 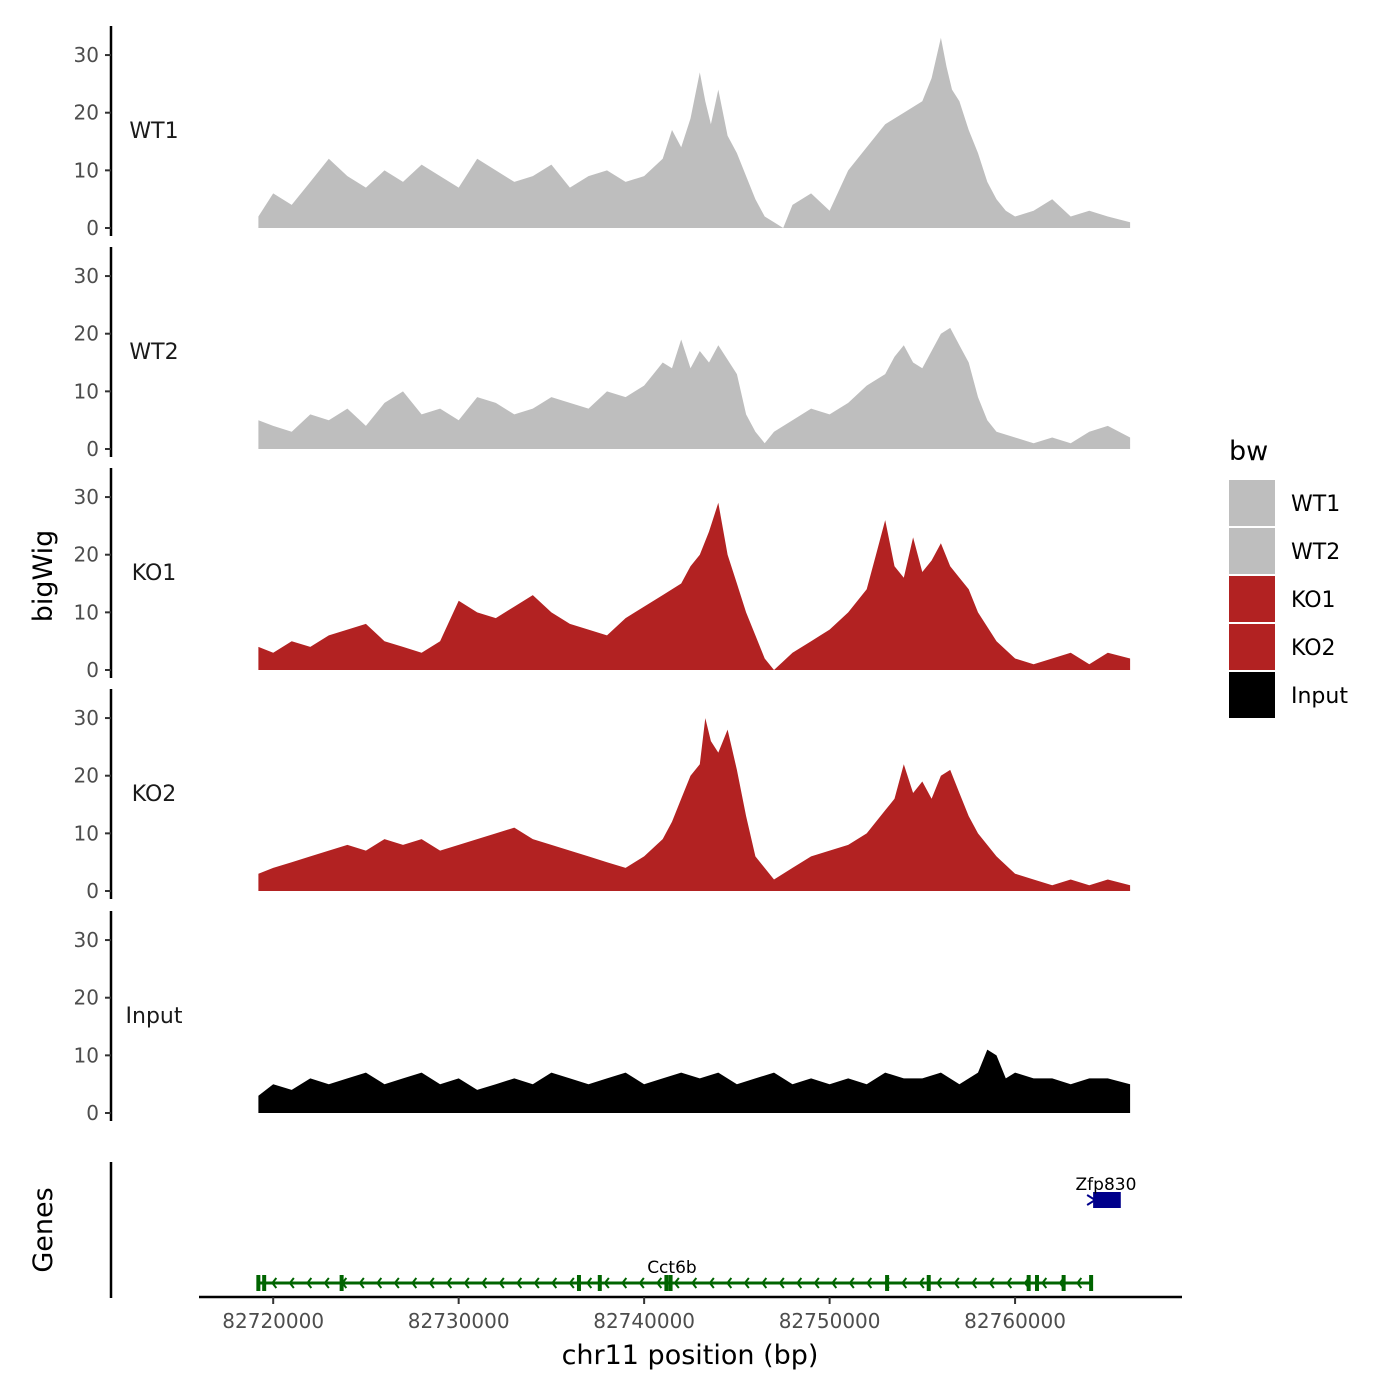 I want to click on x-axis: 82720000 82730000 82740000 82750000 82760000, so click(x=690, y=1314).